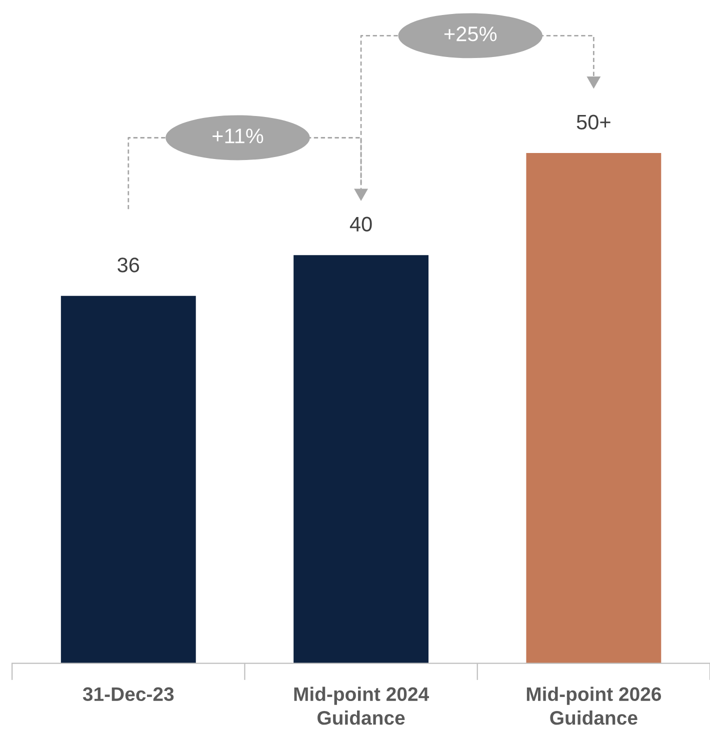  What do you see at coordinates (594, 705) in the screenshot?
I see `x-tick-label: Mid-point 2026 Guidance` at bounding box center [594, 705].